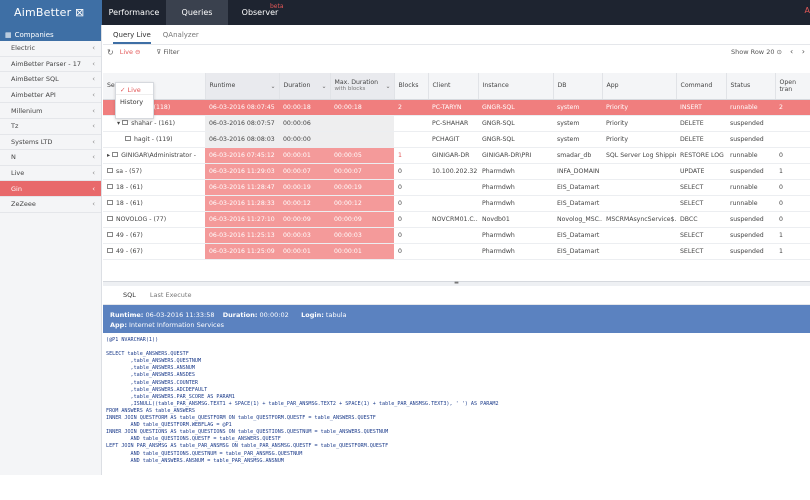 Image resolution: width=810 pixels, height=500 pixels. What do you see at coordinates (132, 37) in the screenshot?
I see `tab-query-live: Query Live` at bounding box center [132, 37].